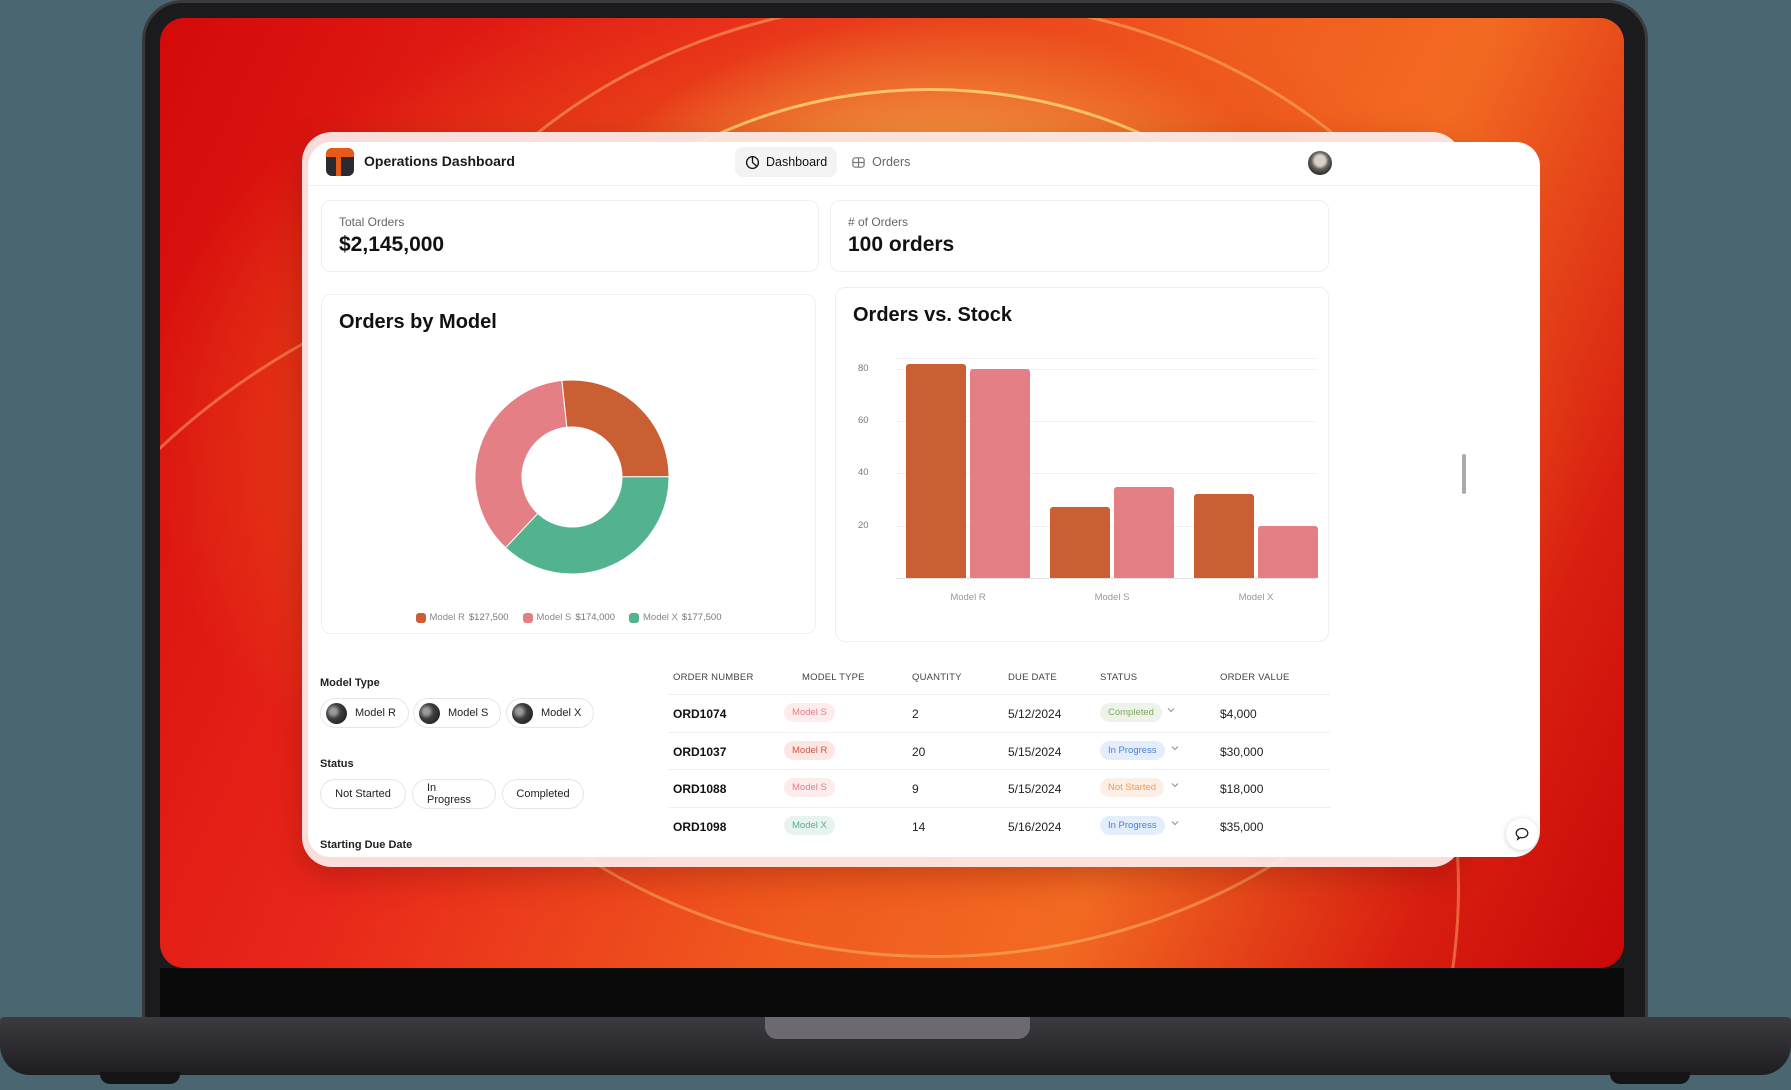 This screenshot has width=1791, height=1090. I want to click on chat-bubble-icon, so click(1522, 834).